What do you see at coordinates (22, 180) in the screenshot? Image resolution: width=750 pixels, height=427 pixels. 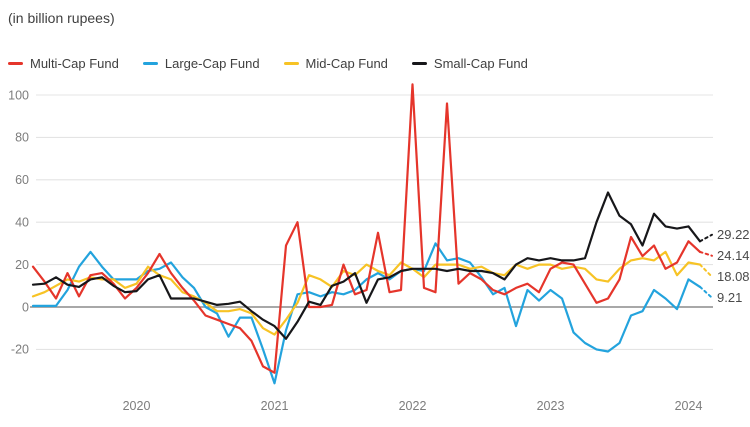 I see `y-tick-label-60: 60` at bounding box center [22, 180].